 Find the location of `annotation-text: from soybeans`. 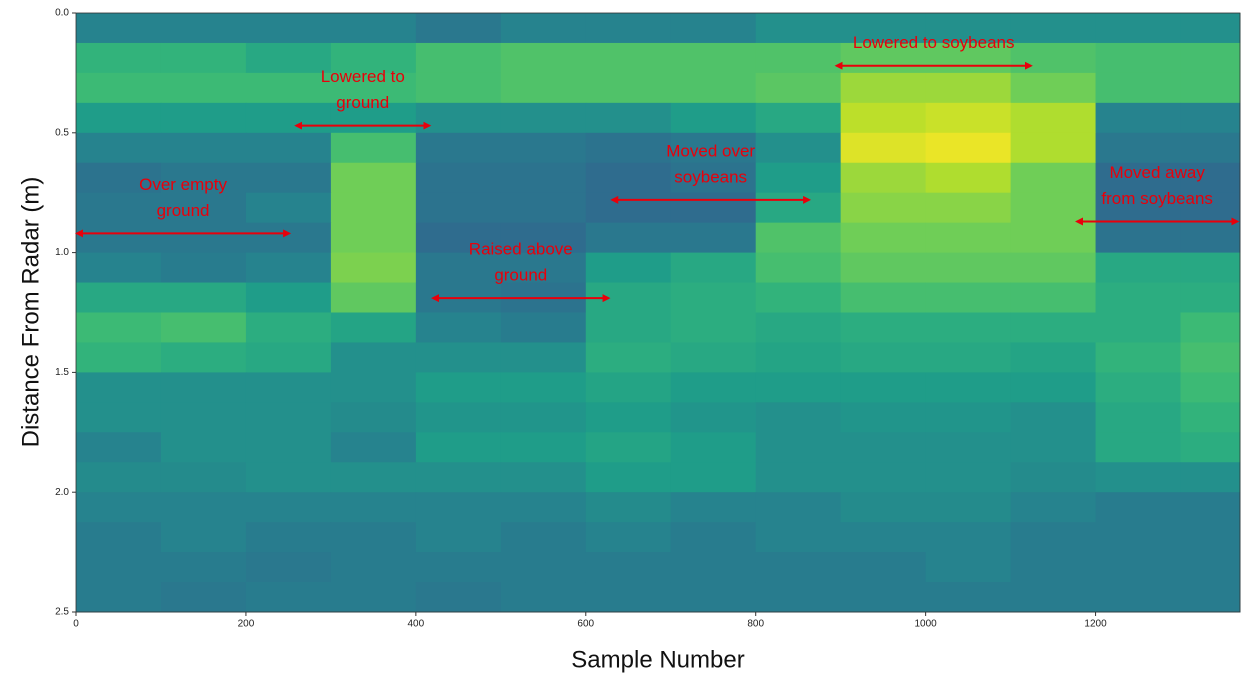

annotation-text: from soybeans is located at coordinates (1157, 198).